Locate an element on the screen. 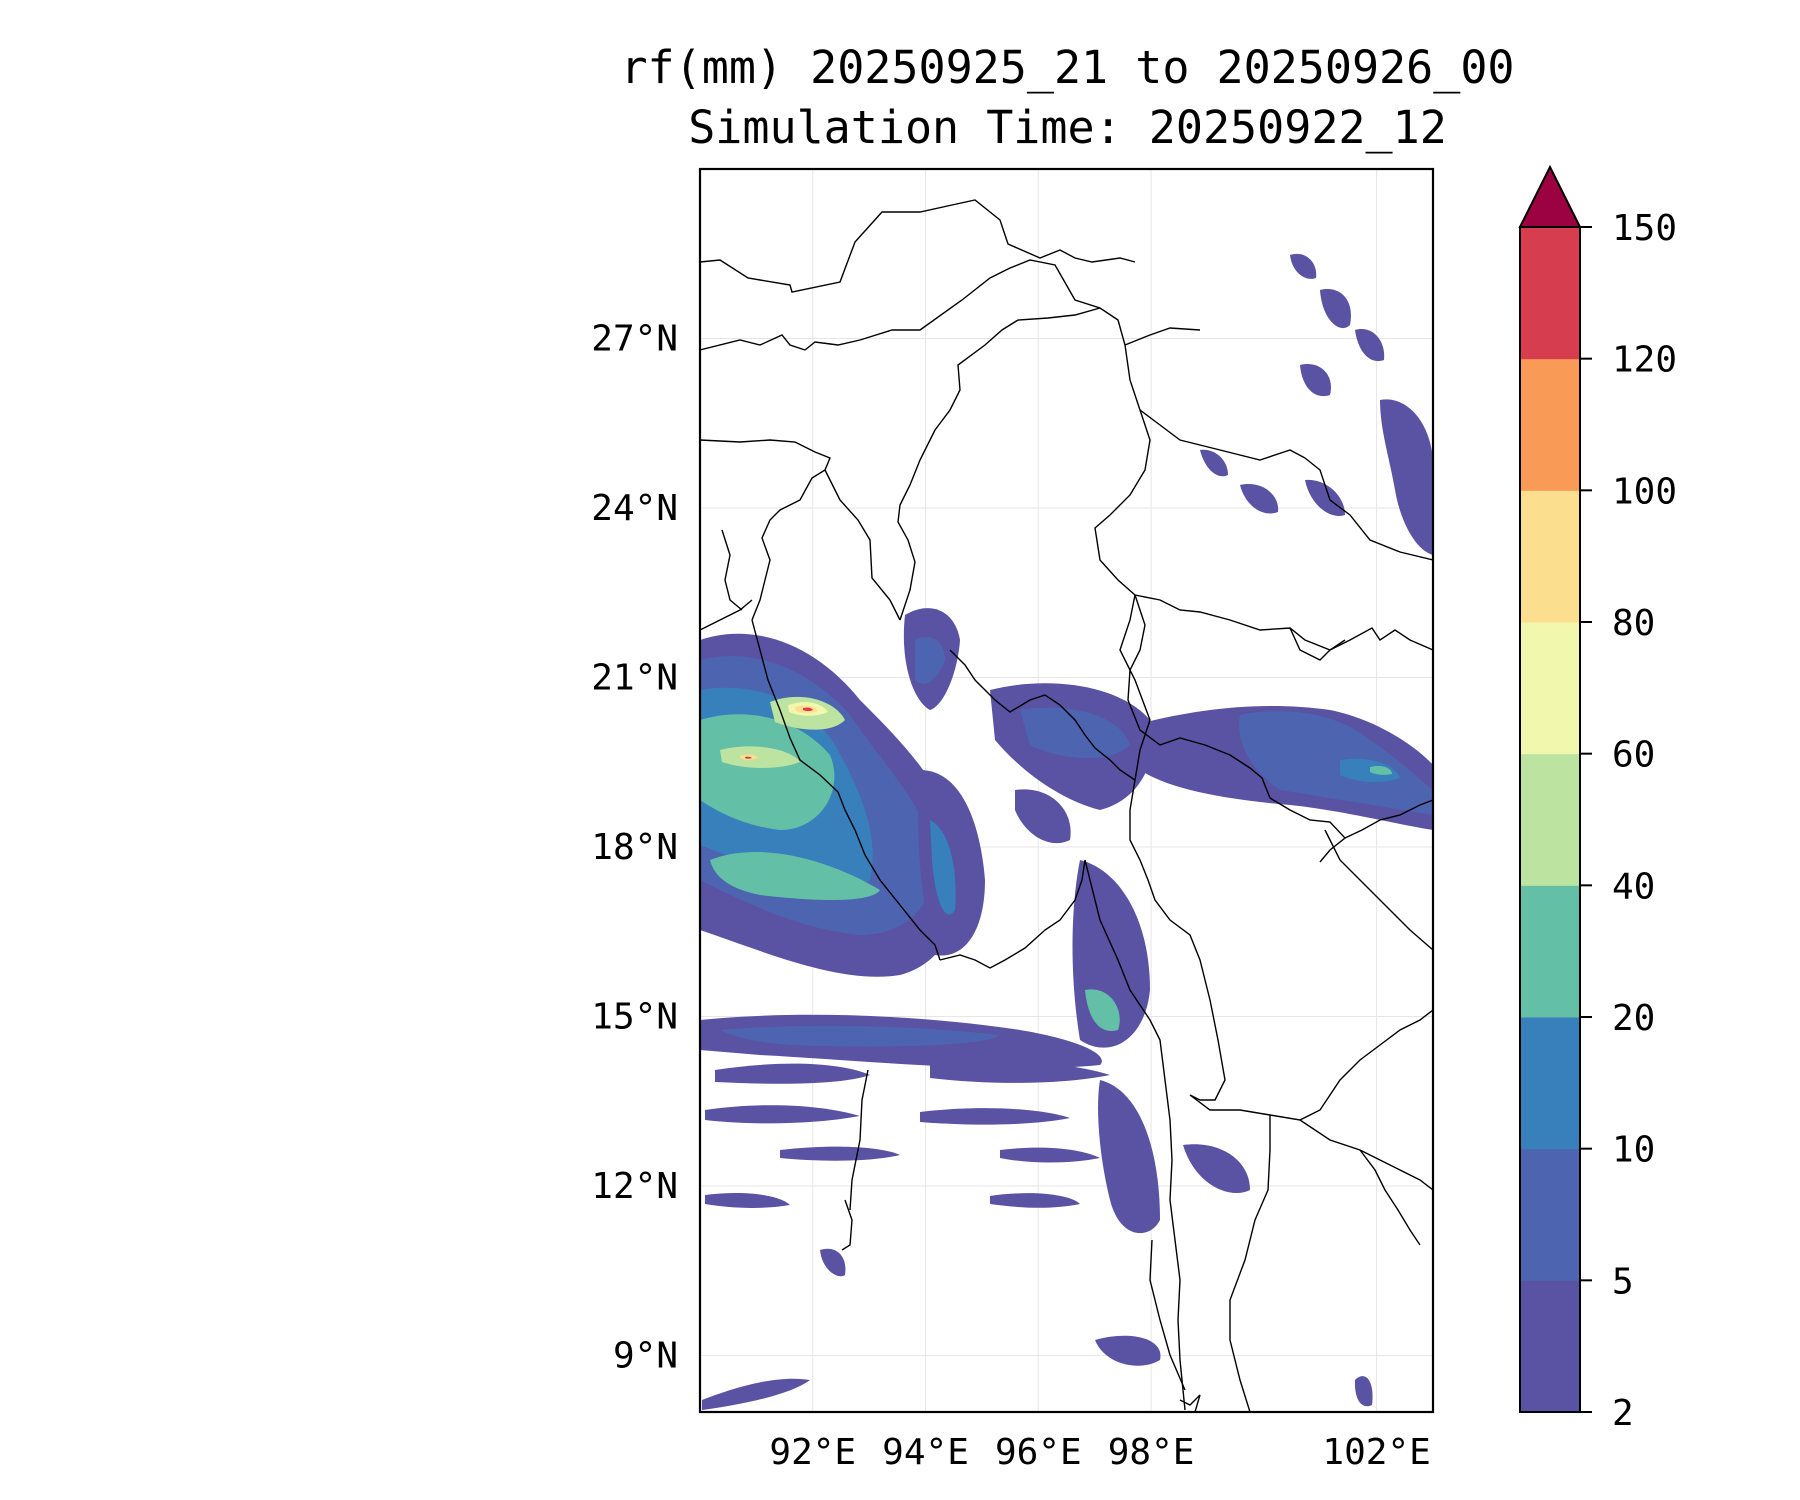  colorbar-frame is located at coordinates (1550, 819).